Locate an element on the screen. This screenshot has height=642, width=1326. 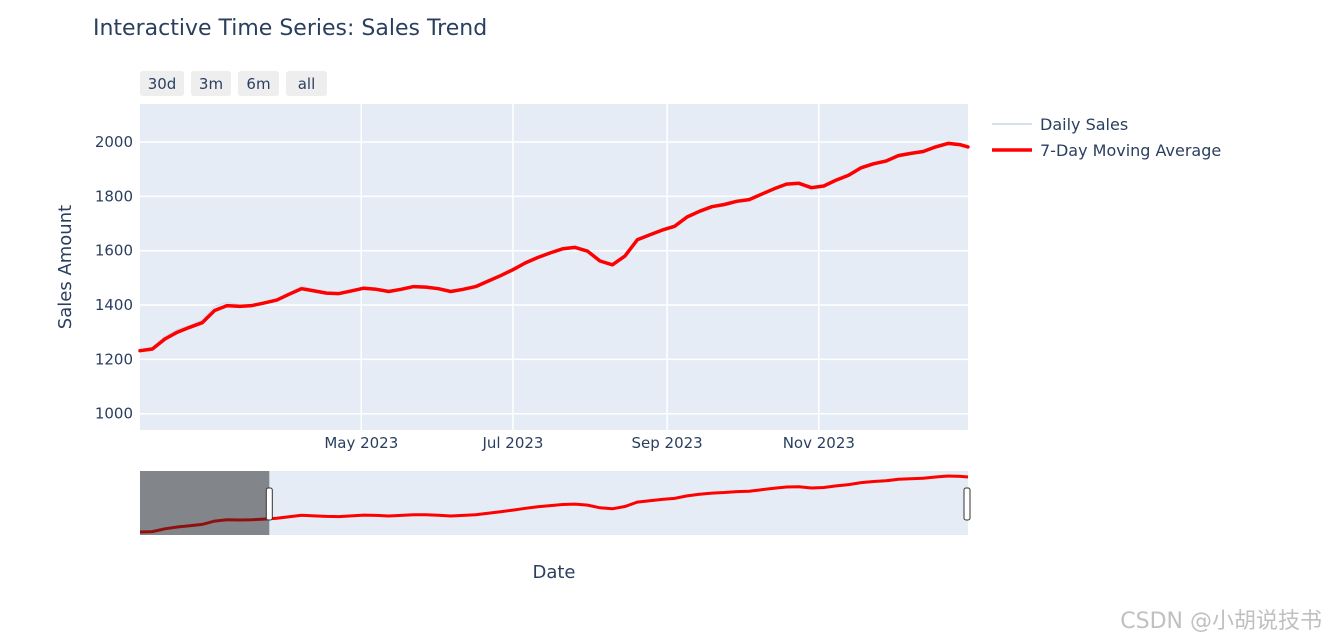
range-button-label: 30d is located at coordinates (162, 84).